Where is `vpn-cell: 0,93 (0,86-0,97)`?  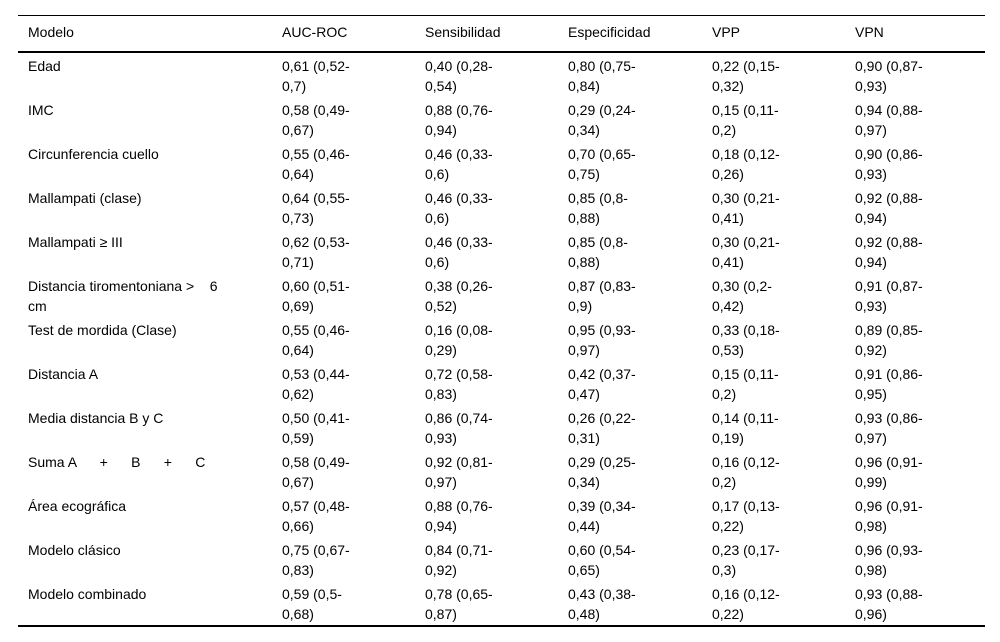 vpn-cell: 0,93 (0,86-0,97) is located at coordinates (889, 428).